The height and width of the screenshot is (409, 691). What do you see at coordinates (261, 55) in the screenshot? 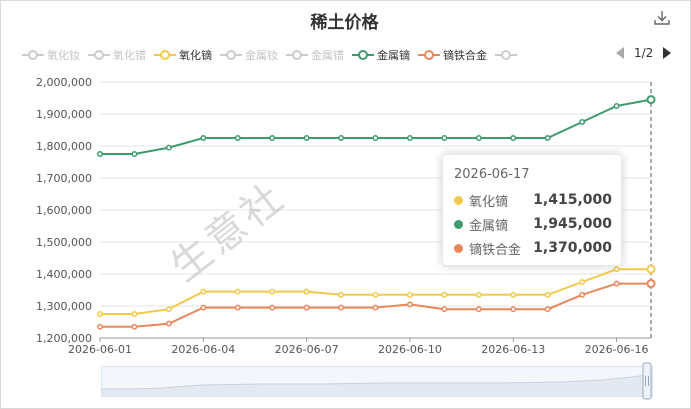
I see `legend-label: 金属钕` at bounding box center [261, 55].